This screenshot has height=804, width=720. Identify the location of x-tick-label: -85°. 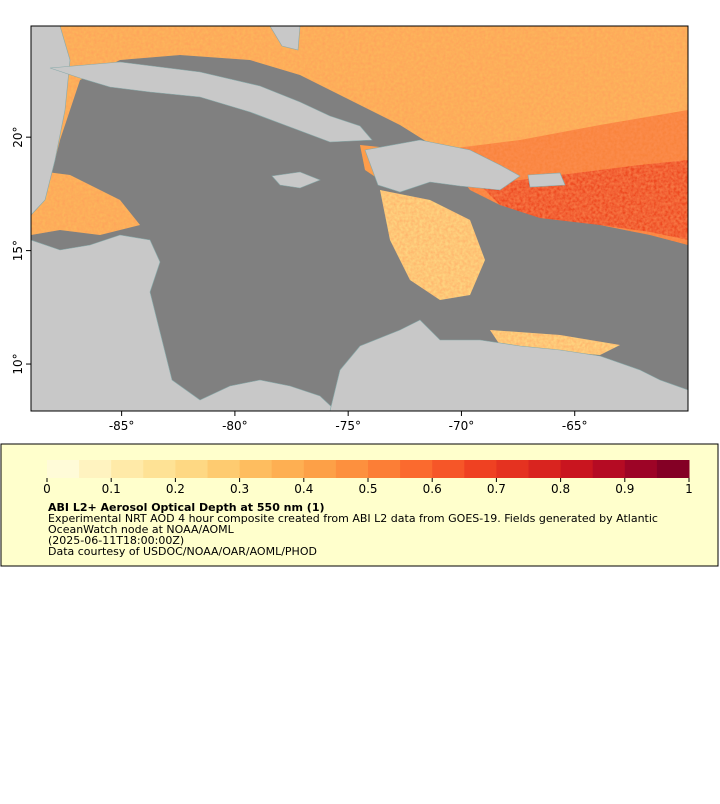
(122, 426).